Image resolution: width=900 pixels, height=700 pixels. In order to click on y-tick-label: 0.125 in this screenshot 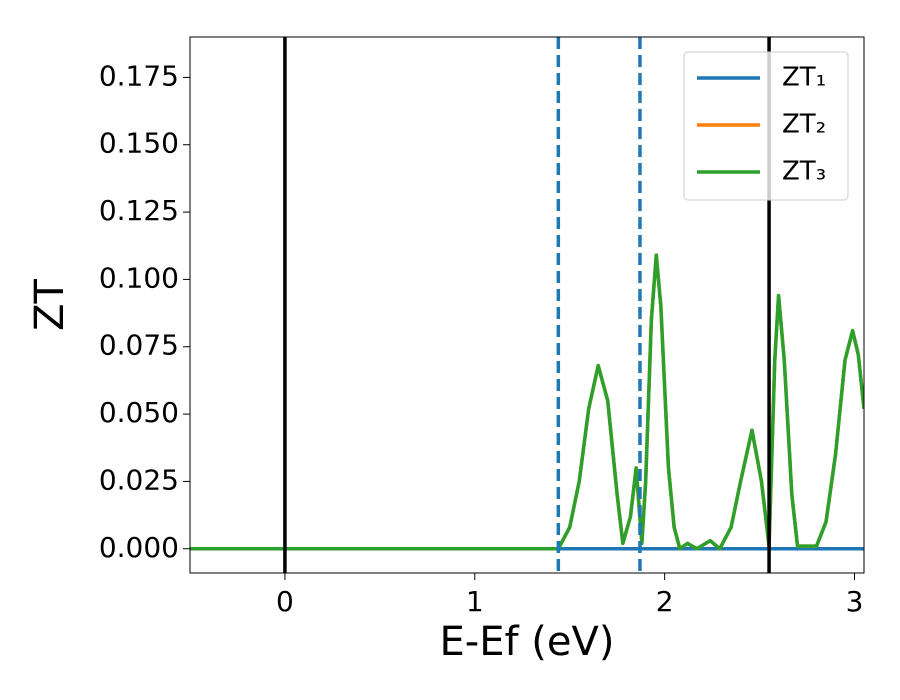, I will do `click(139, 210)`.